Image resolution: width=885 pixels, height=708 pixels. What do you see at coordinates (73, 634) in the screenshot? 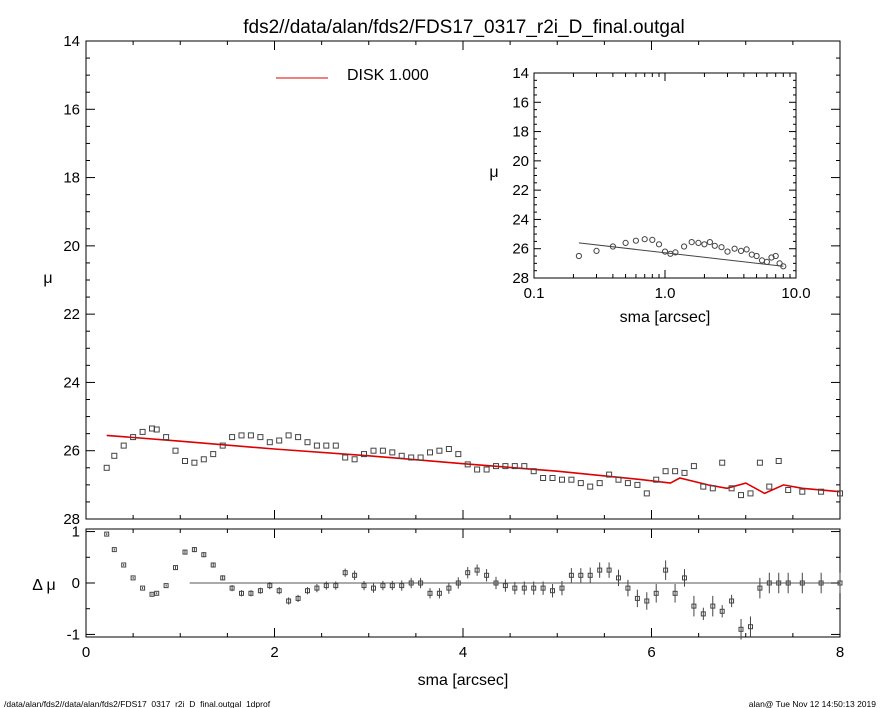
I see `residual-y-tick-label: -1` at bounding box center [73, 634].